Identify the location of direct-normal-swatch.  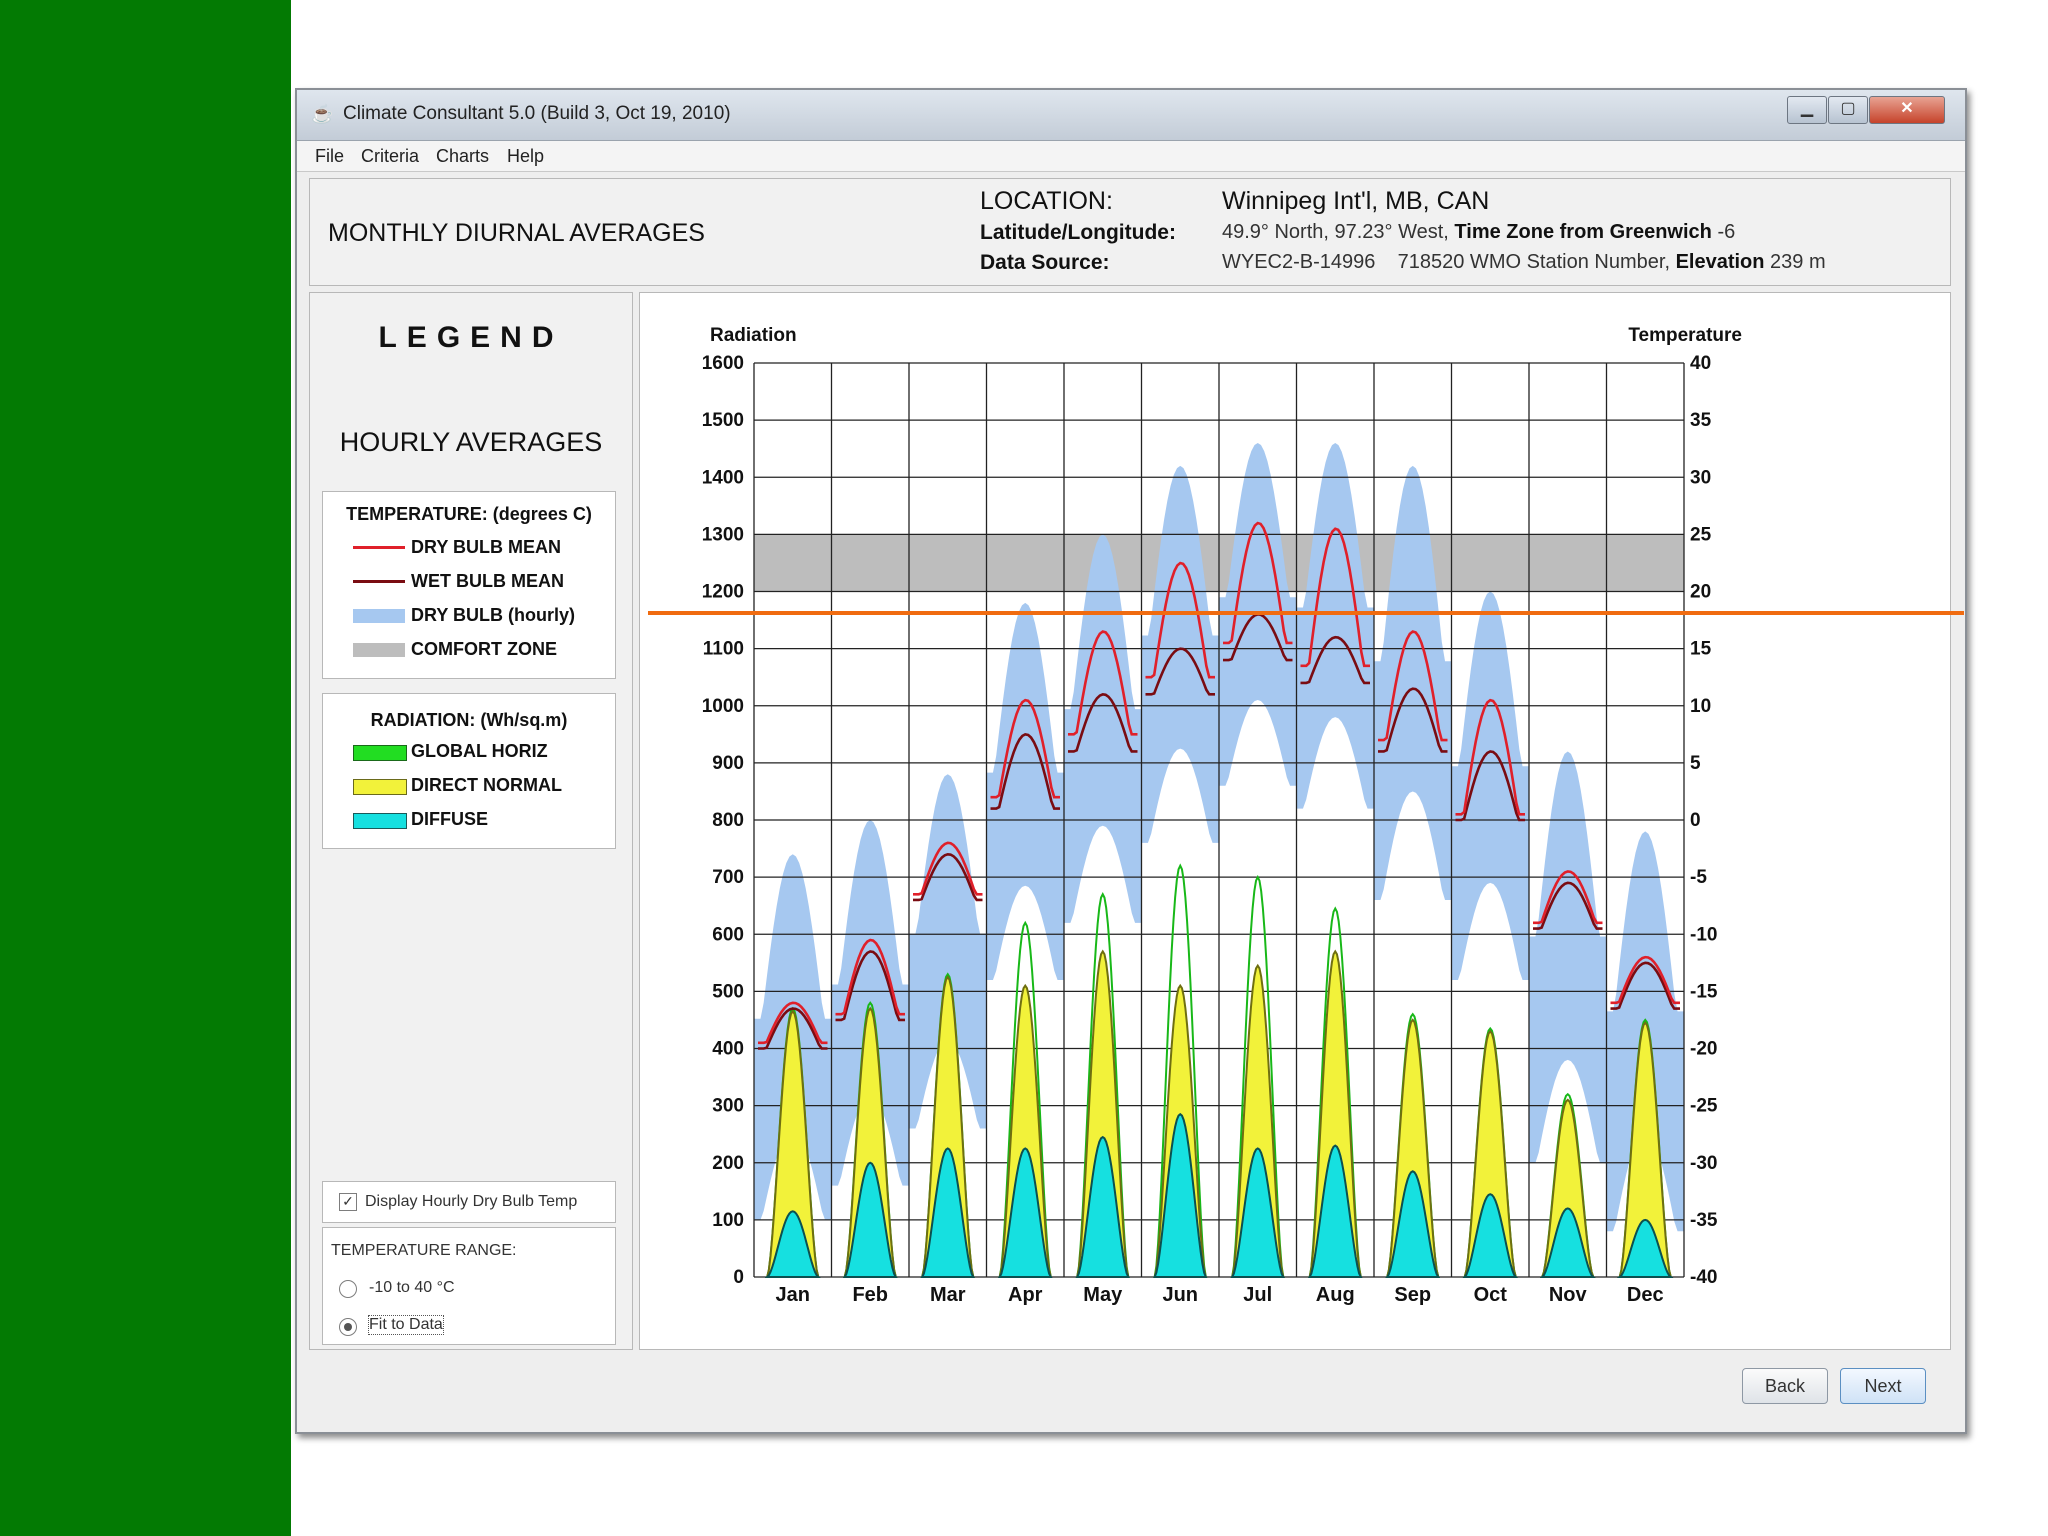
(380, 787).